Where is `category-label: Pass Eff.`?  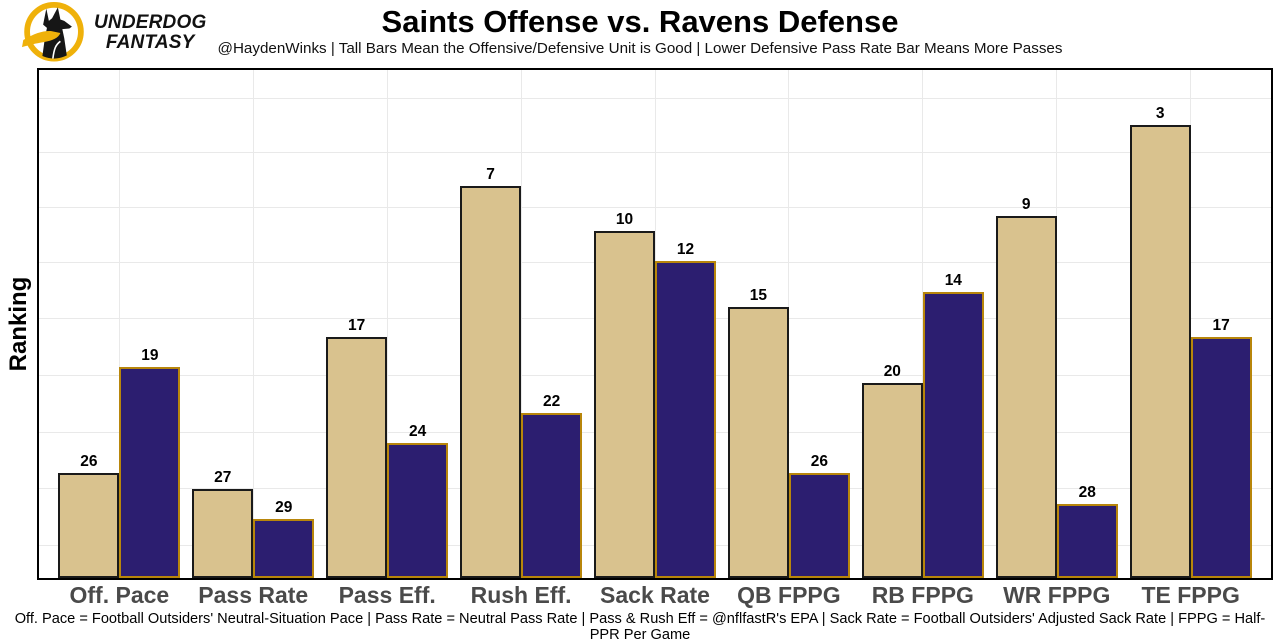 category-label: Pass Eff. is located at coordinates (387, 595).